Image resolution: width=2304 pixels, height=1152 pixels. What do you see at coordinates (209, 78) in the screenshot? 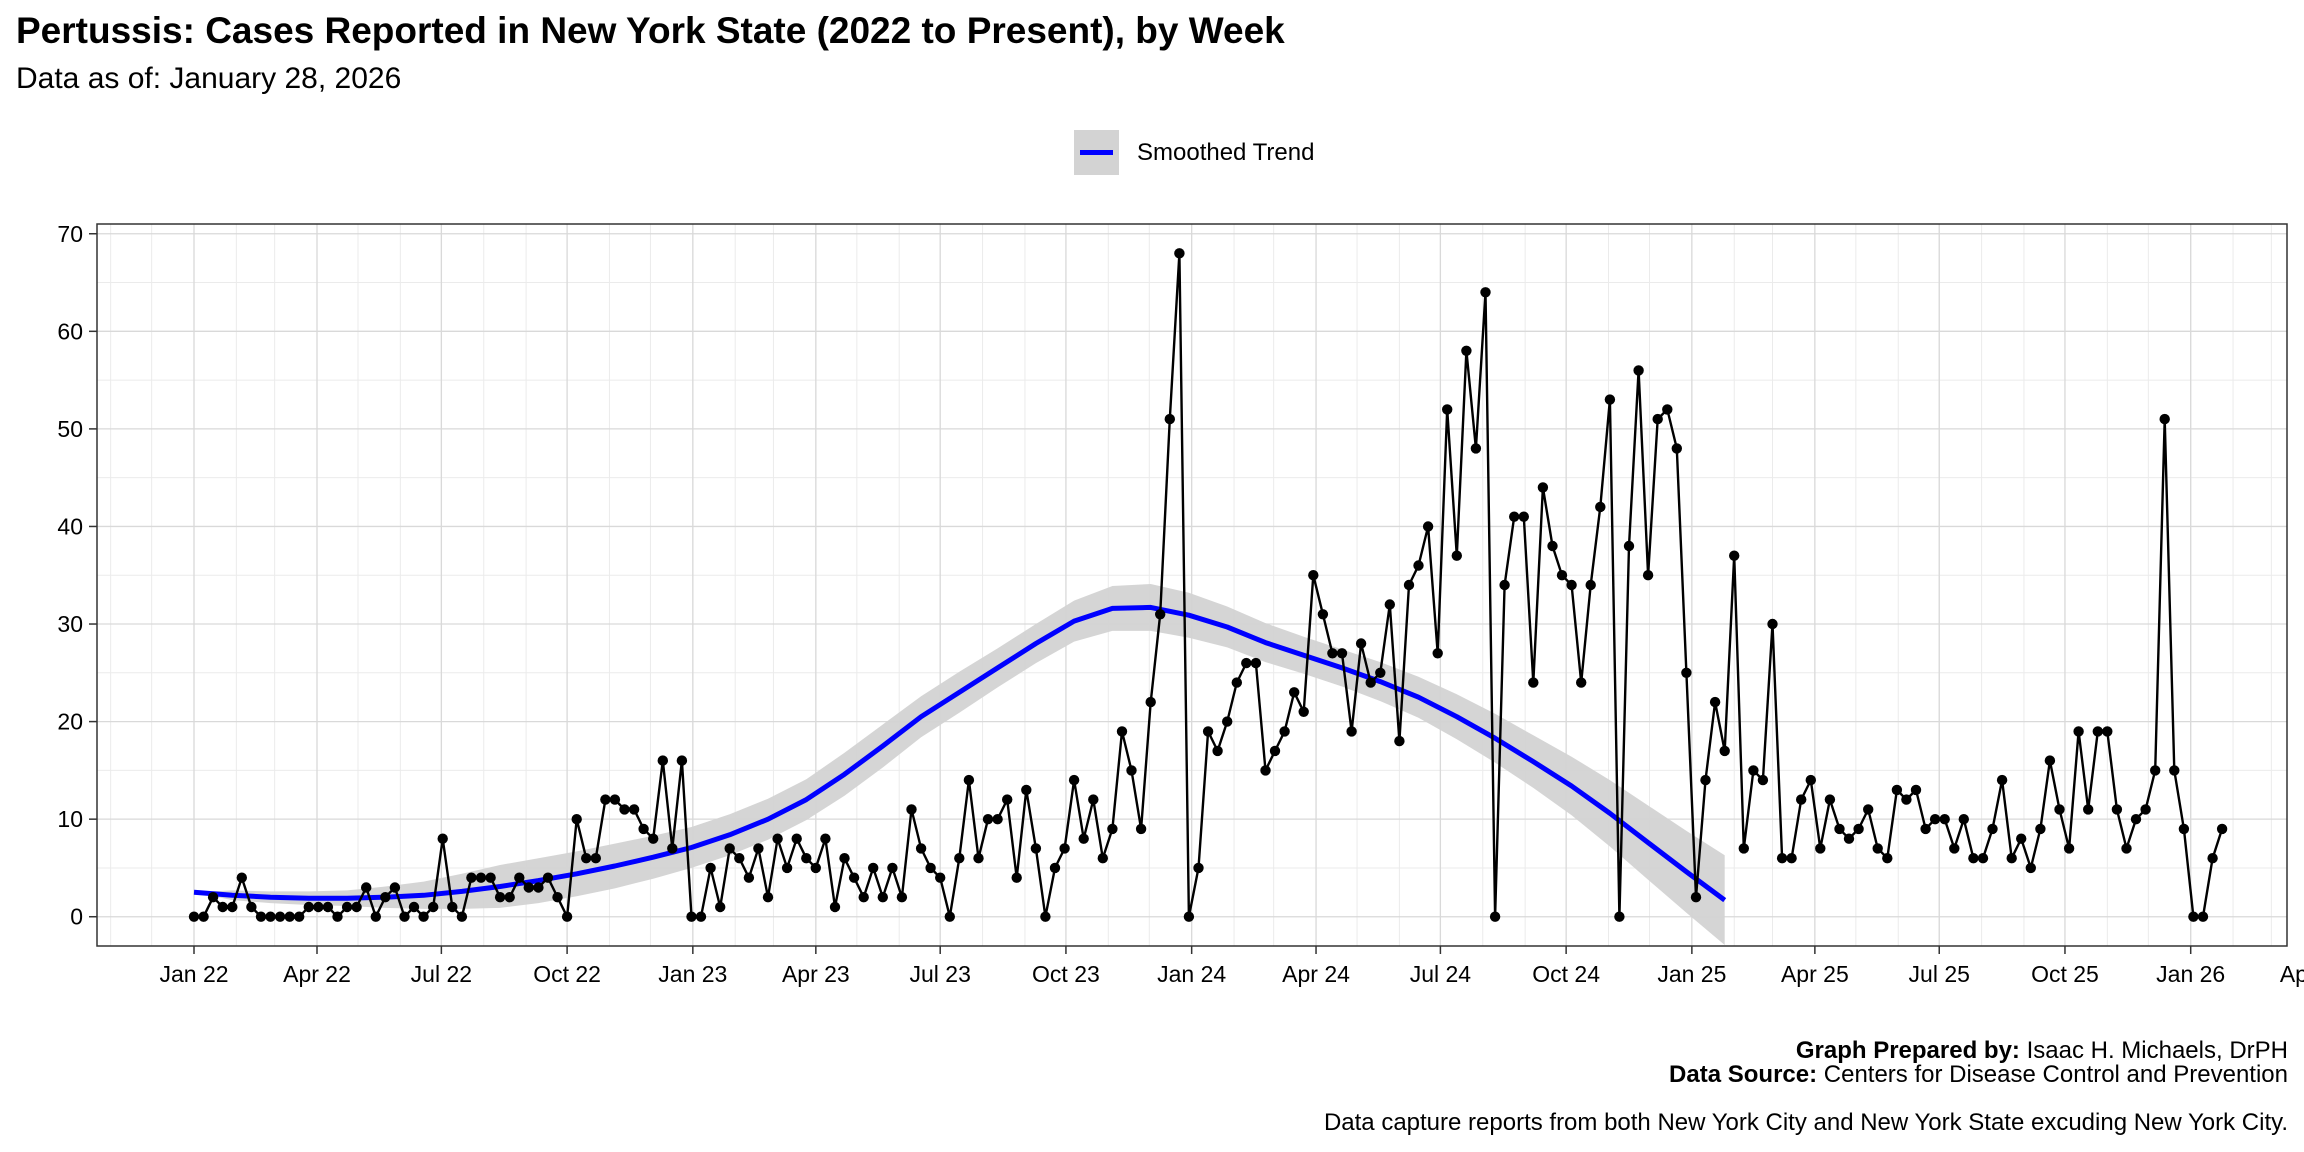
I see `chart-subtitle: Data as of: January 28, 2026` at bounding box center [209, 78].